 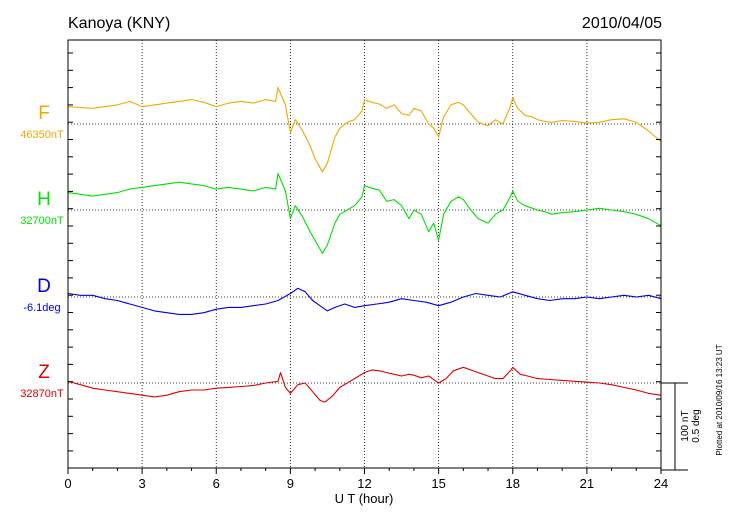 I want to click on series-line-f, so click(x=364, y=129).